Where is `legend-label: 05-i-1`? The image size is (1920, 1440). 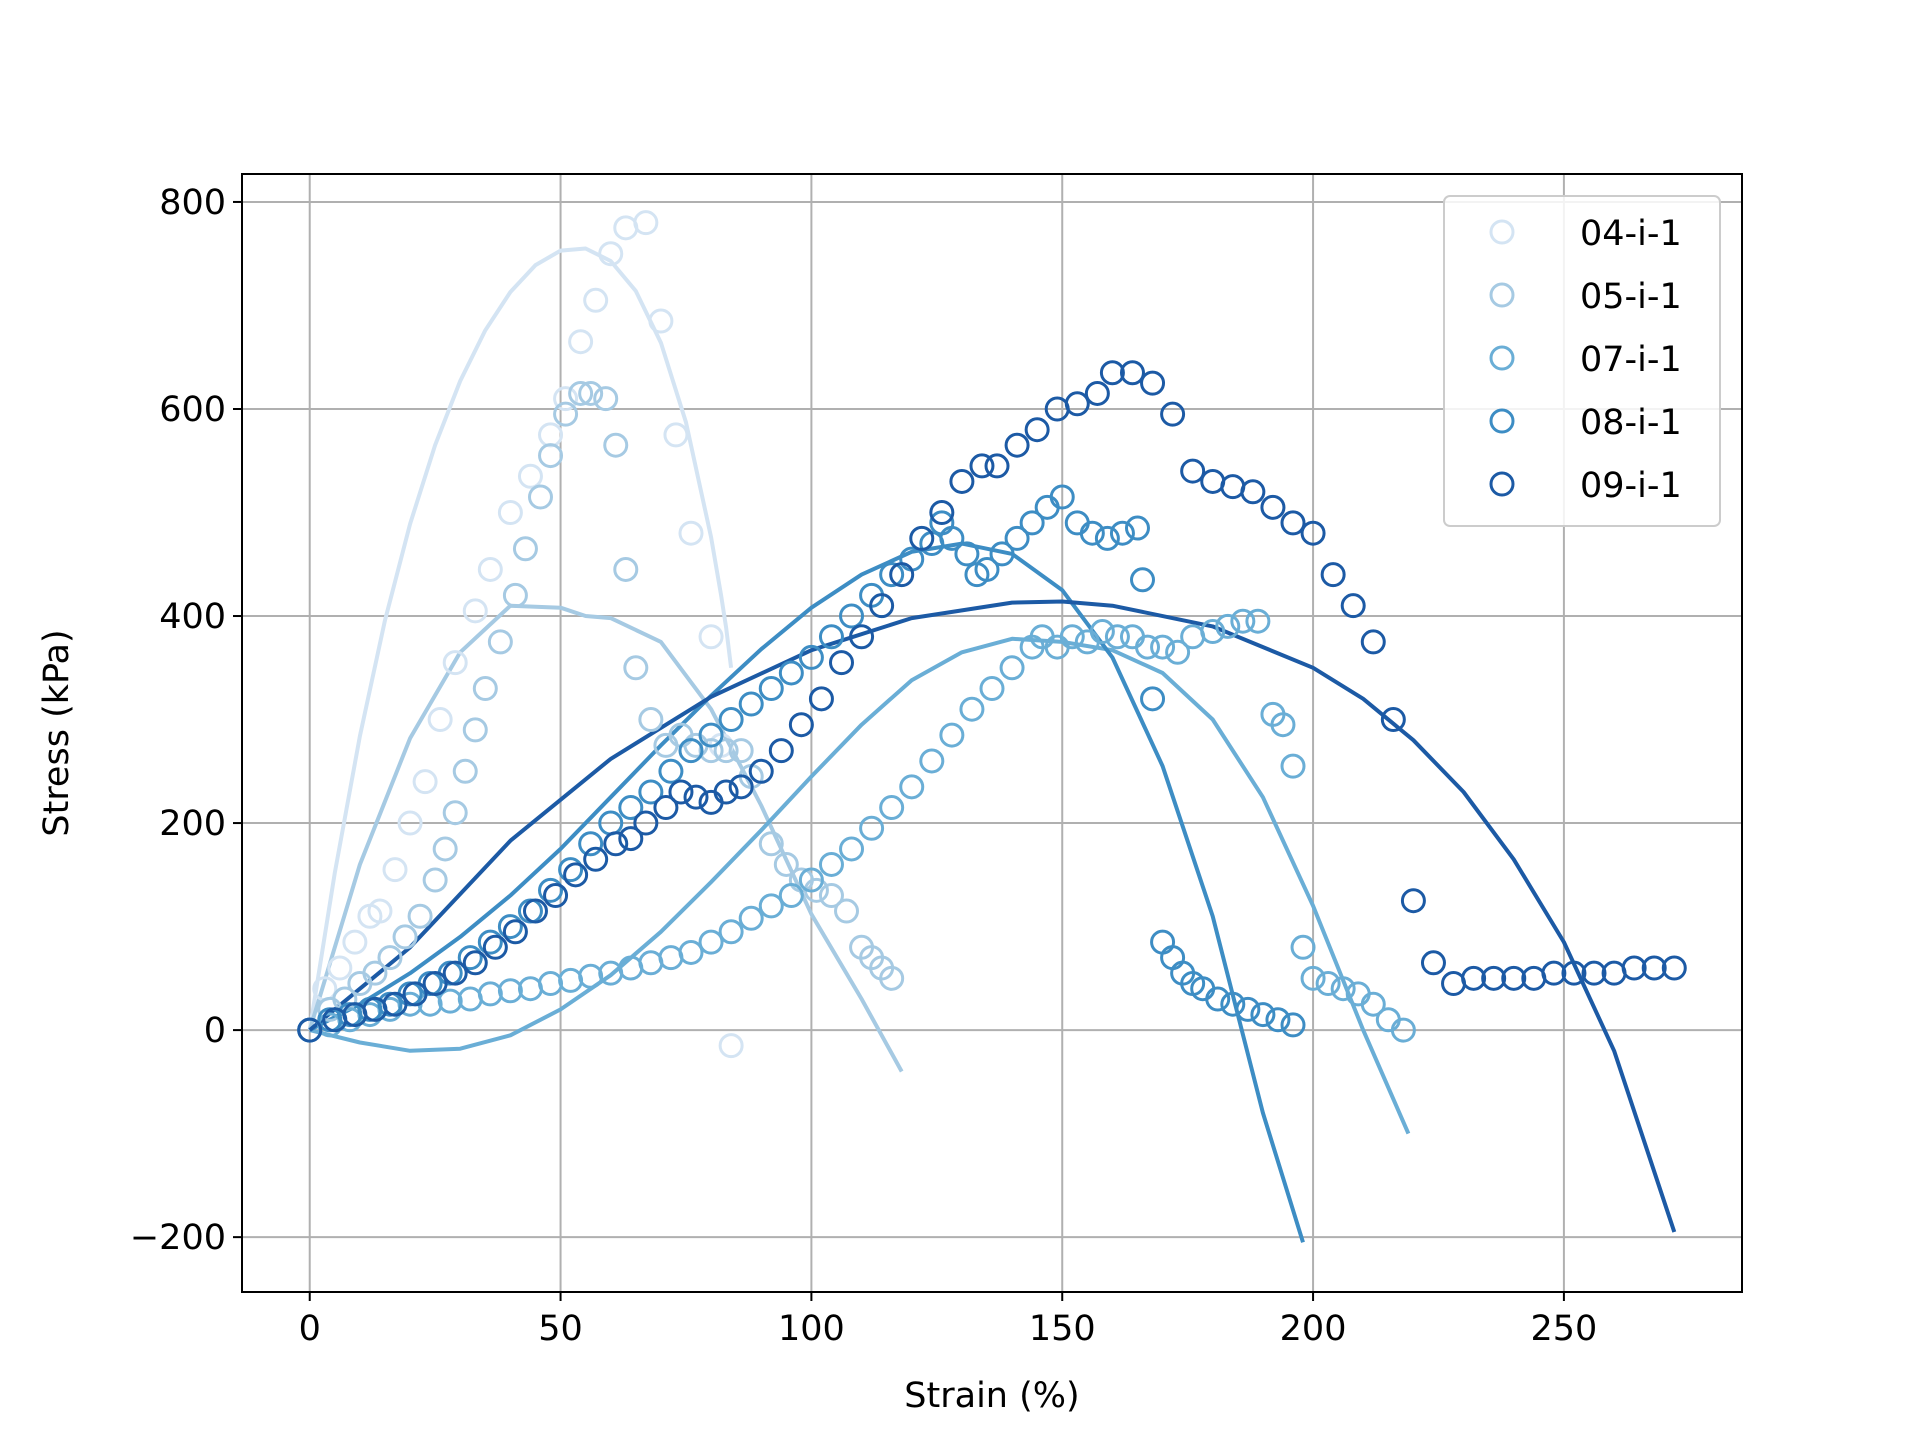 legend-label: 05-i-1 is located at coordinates (1631, 297).